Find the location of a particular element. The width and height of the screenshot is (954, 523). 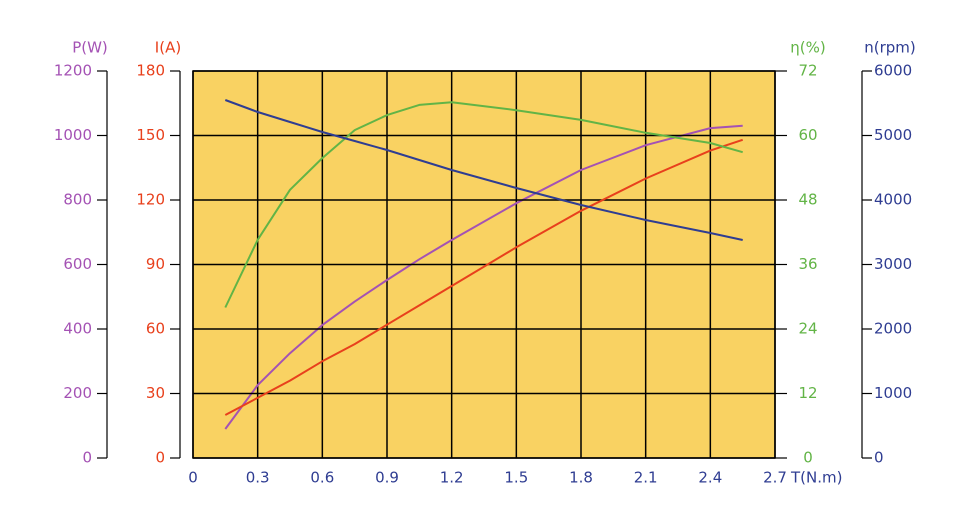

y-tick-label: 2000 is located at coordinates (893, 329).